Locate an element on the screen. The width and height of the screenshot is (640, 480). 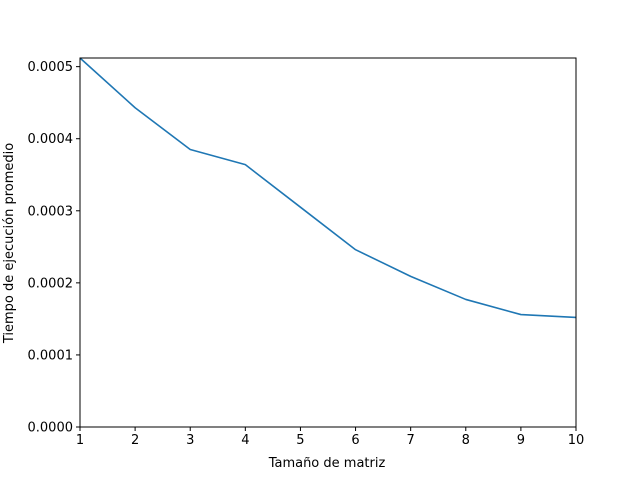
x-tick-label: 9 is located at coordinates (521, 440).